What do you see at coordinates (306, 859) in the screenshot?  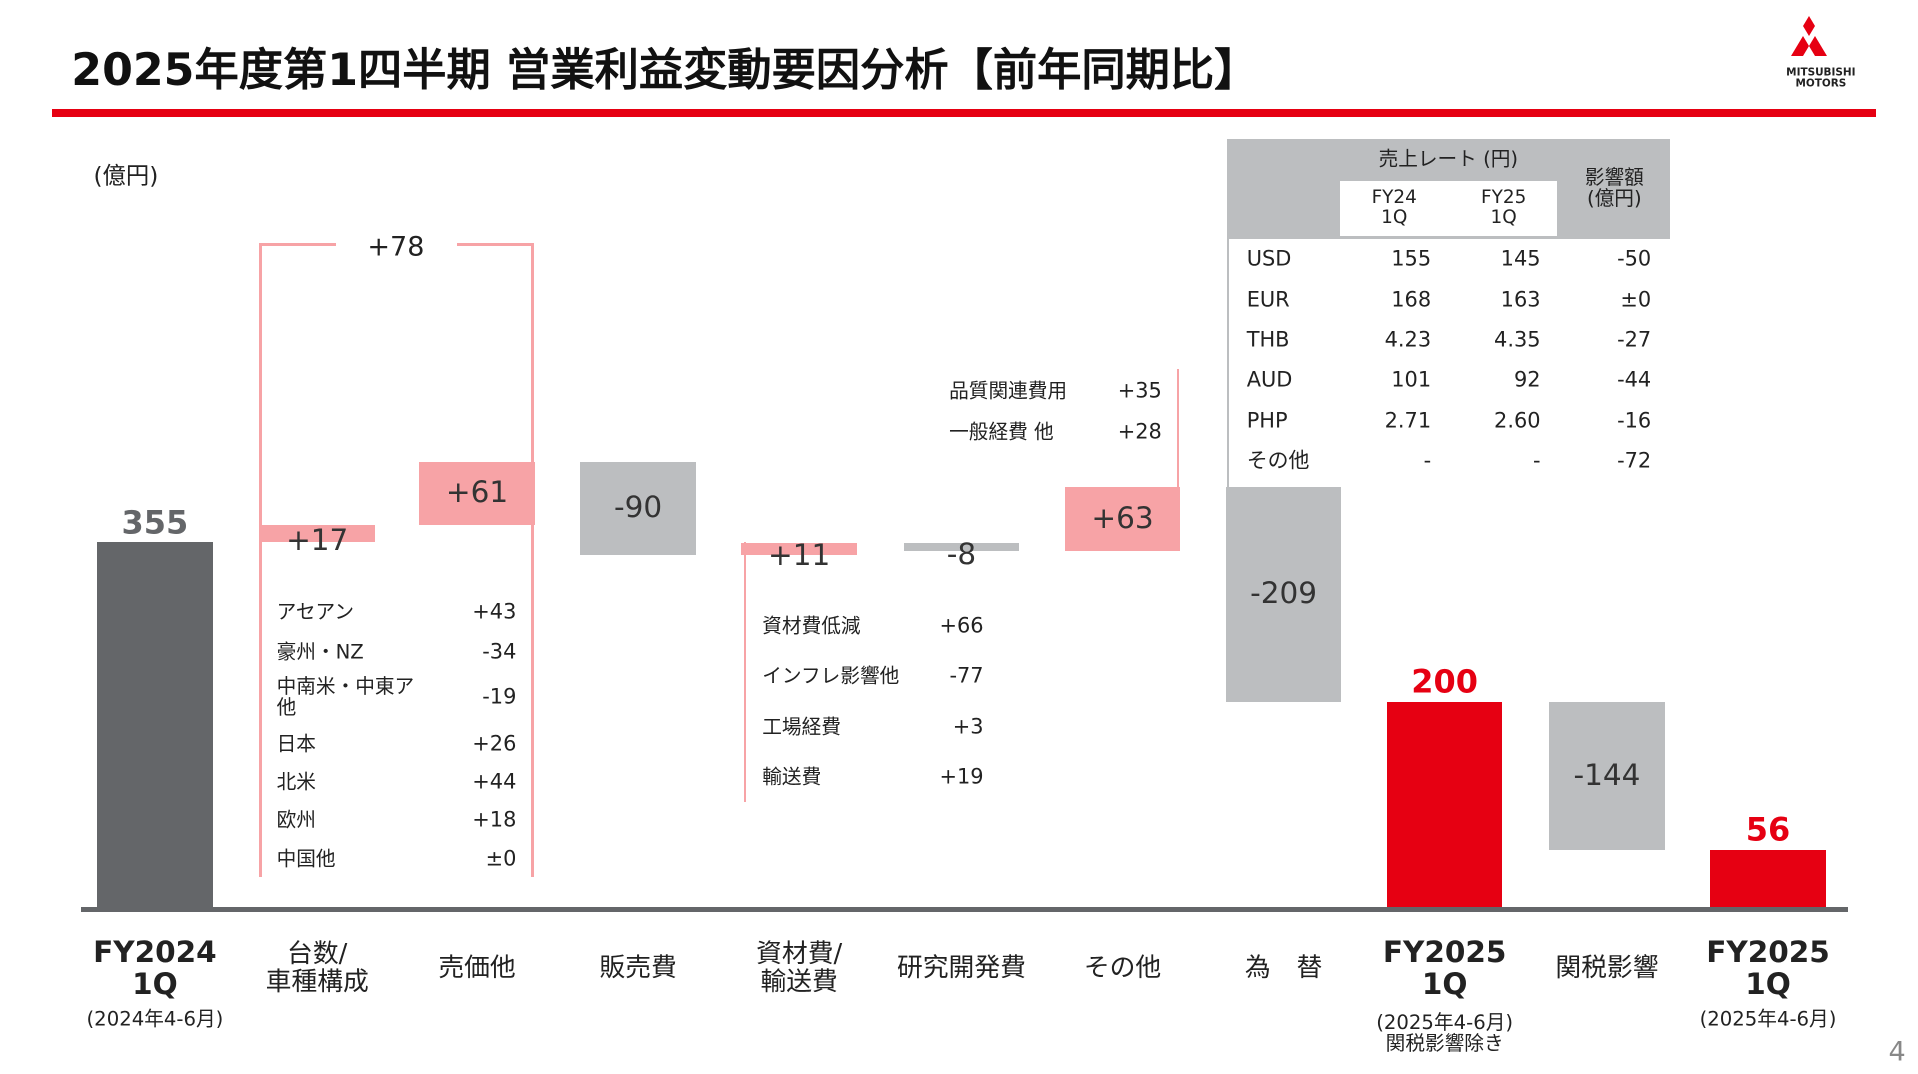 I see `breakdown-label: 中国他` at bounding box center [306, 859].